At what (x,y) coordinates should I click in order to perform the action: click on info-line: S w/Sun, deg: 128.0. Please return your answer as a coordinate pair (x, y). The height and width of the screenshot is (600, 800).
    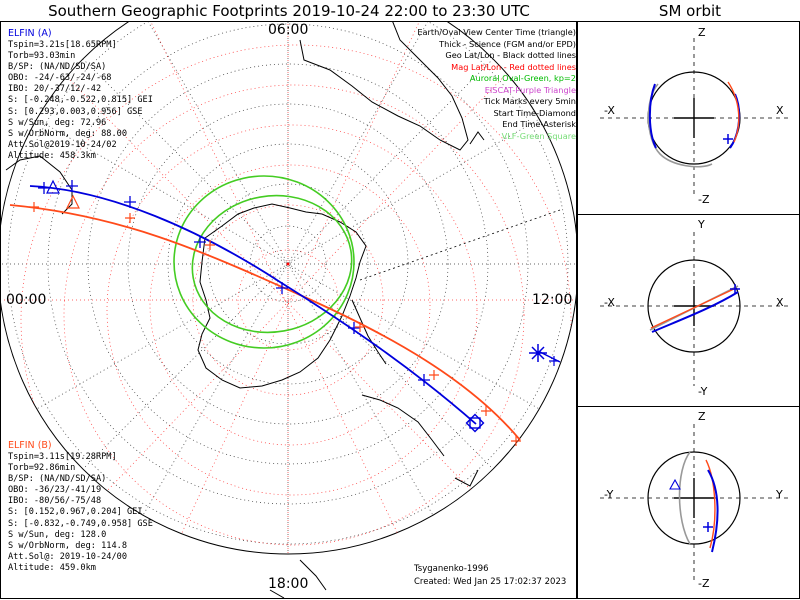
    Looking at the image, I should click on (57, 534).